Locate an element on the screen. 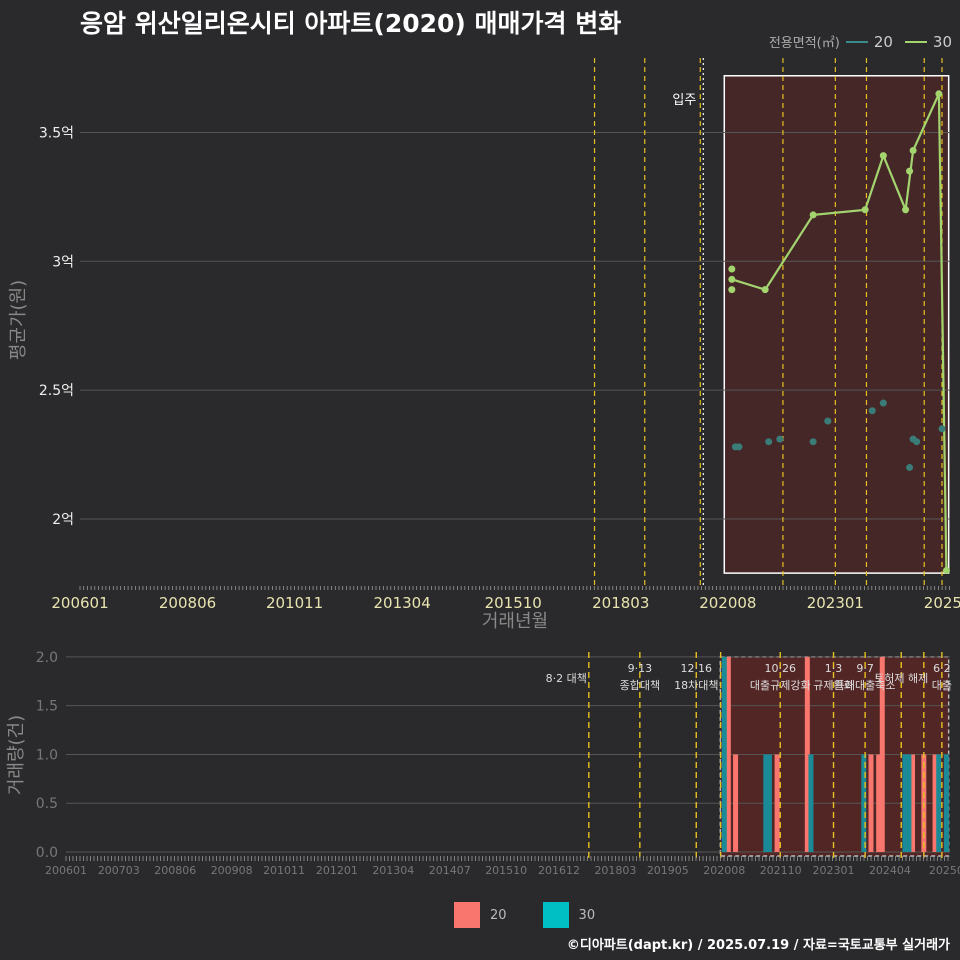 This screenshot has height=960, width=960. volume-x-tick-label: 200601 is located at coordinates (66, 870).